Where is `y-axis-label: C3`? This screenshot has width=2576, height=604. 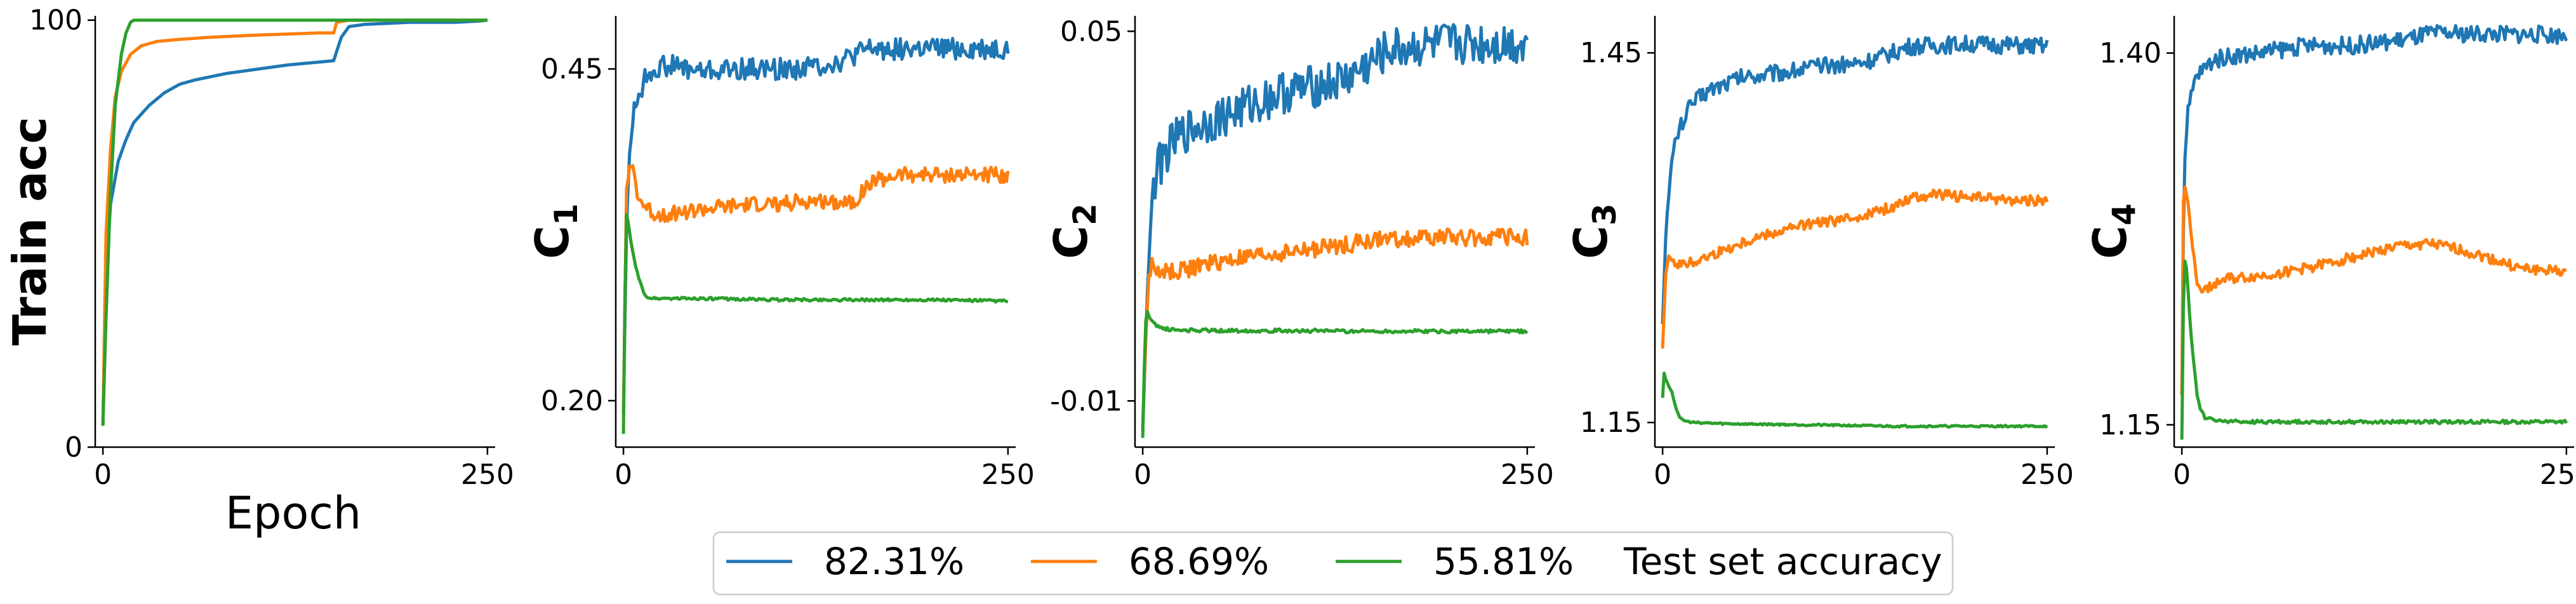
y-axis-label: C3 is located at coordinates (1593, 231).